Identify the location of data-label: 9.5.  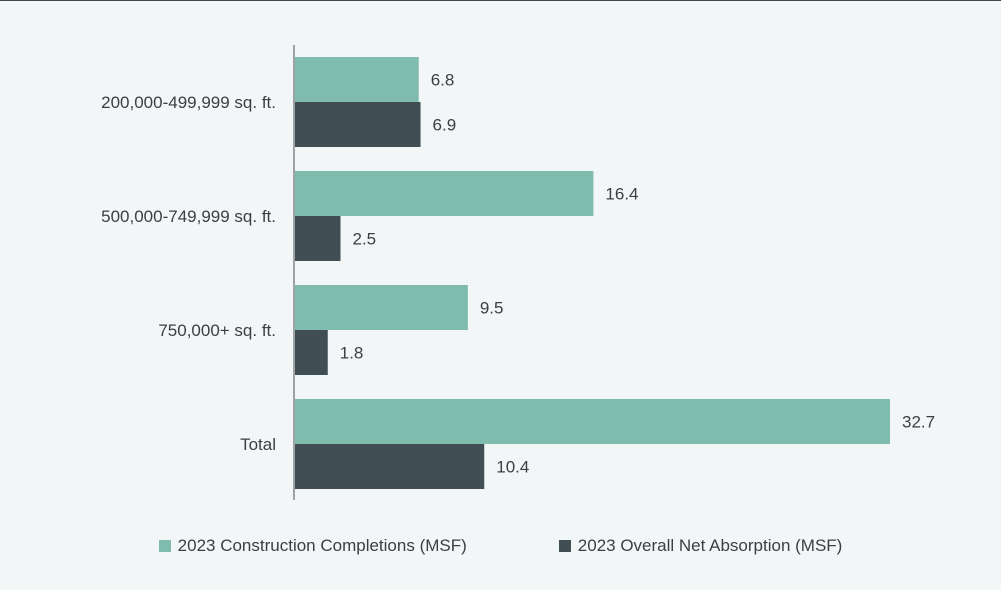
(492, 308).